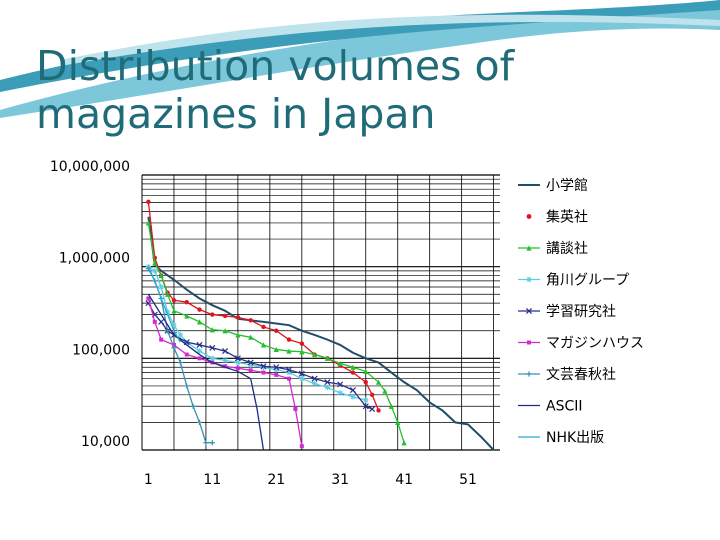 The image size is (720, 540). Describe the element at coordinates (94, 259) in the screenshot. I see `y-tick-label: 1,000,000` at that location.